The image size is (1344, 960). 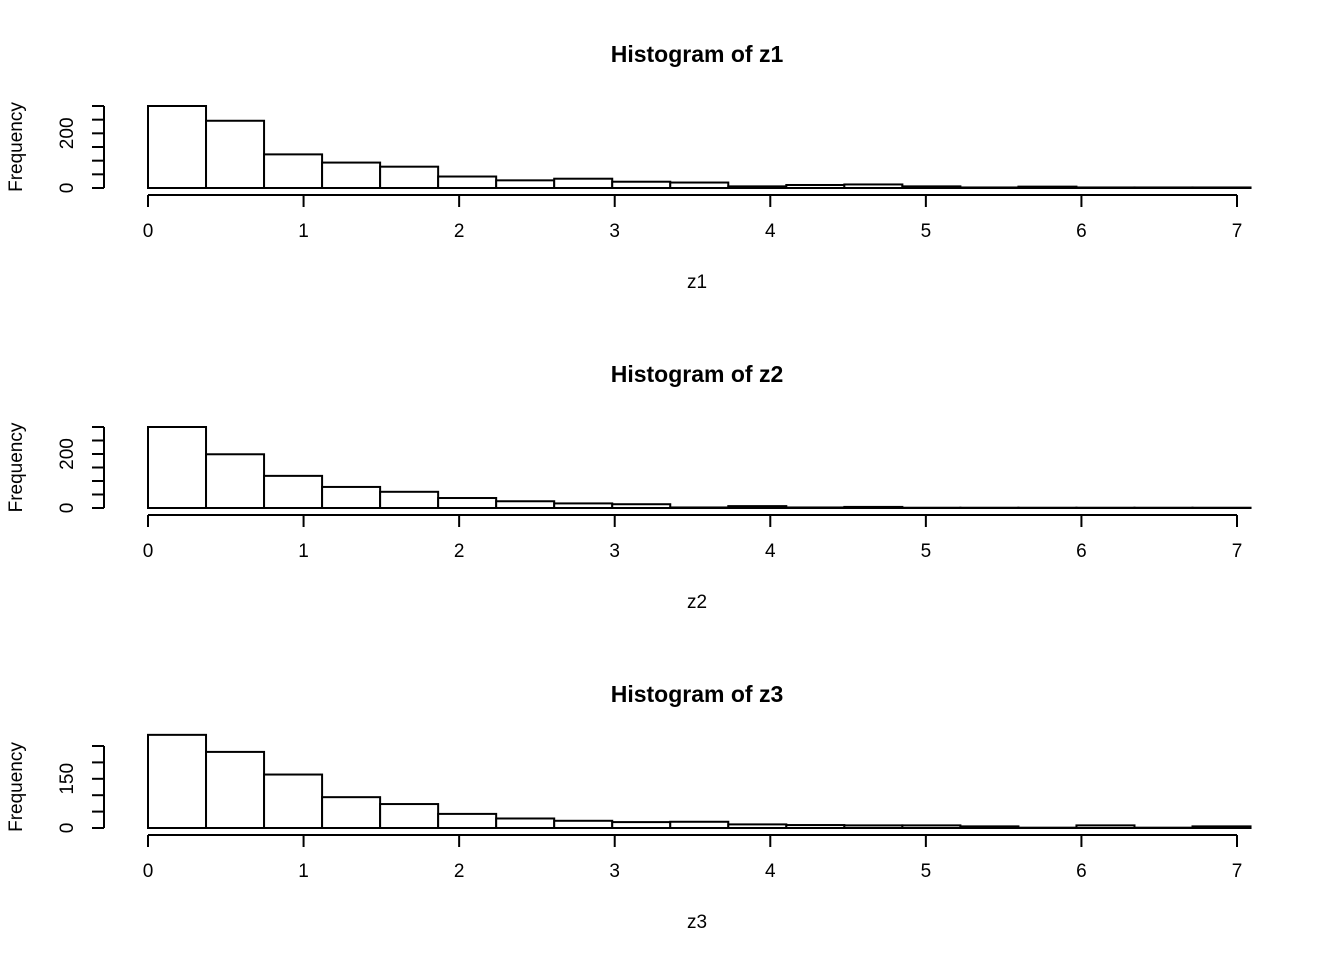 I want to click on chart-title: Histogram of z1, so click(x=697, y=54).